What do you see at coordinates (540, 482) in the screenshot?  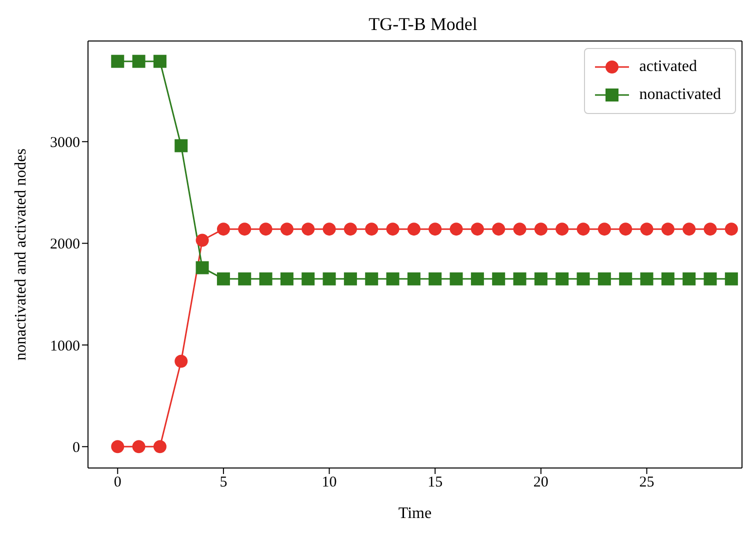 I see `x-tick-label: 20` at bounding box center [540, 482].